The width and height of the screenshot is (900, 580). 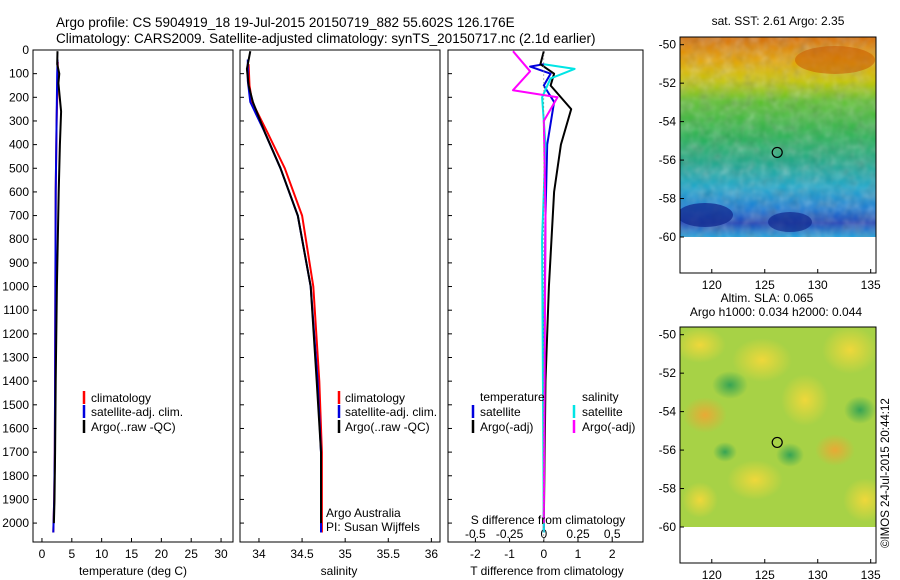 I want to click on difference-salinity-legend: salinity satellite Argo(-adj), so click(x=603, y=412).